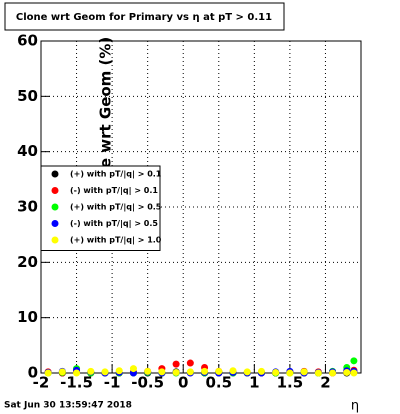 The width and height of the screenshot is (400, 414). What do you see at coordinates (116, 174) in the screenshot?
I see `legend-label: (+) with pT/|q| > 0.1` at bounding box center [116, 174].